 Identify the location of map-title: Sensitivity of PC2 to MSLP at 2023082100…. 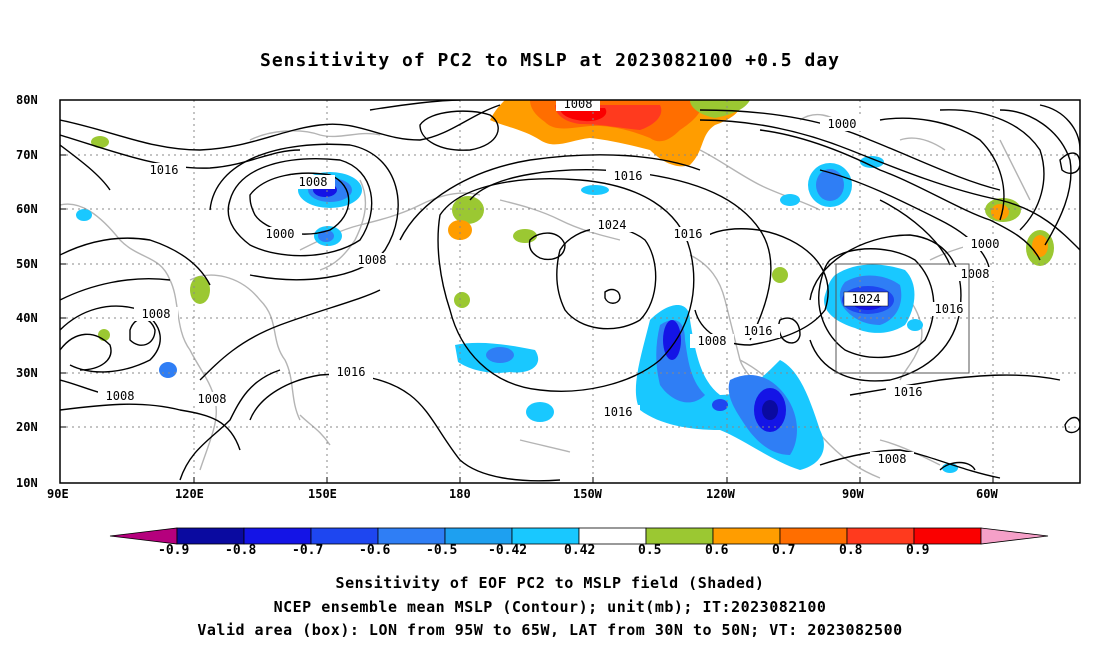
(549, 60).